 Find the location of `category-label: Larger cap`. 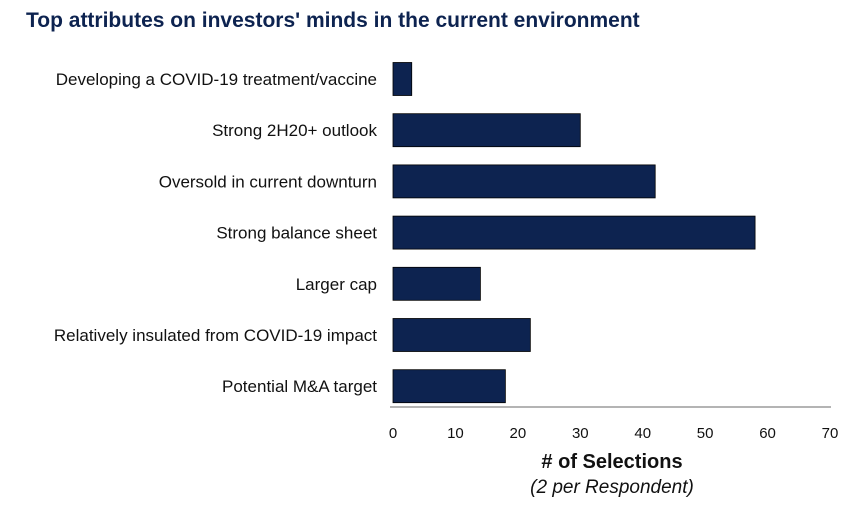

category-label: Larger cap is located at coordinates (336, 284).